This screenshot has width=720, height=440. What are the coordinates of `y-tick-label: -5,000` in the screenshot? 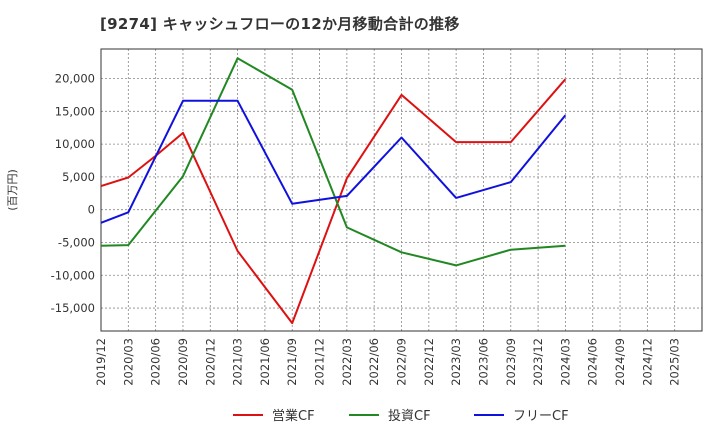 It's located at (76, 242).